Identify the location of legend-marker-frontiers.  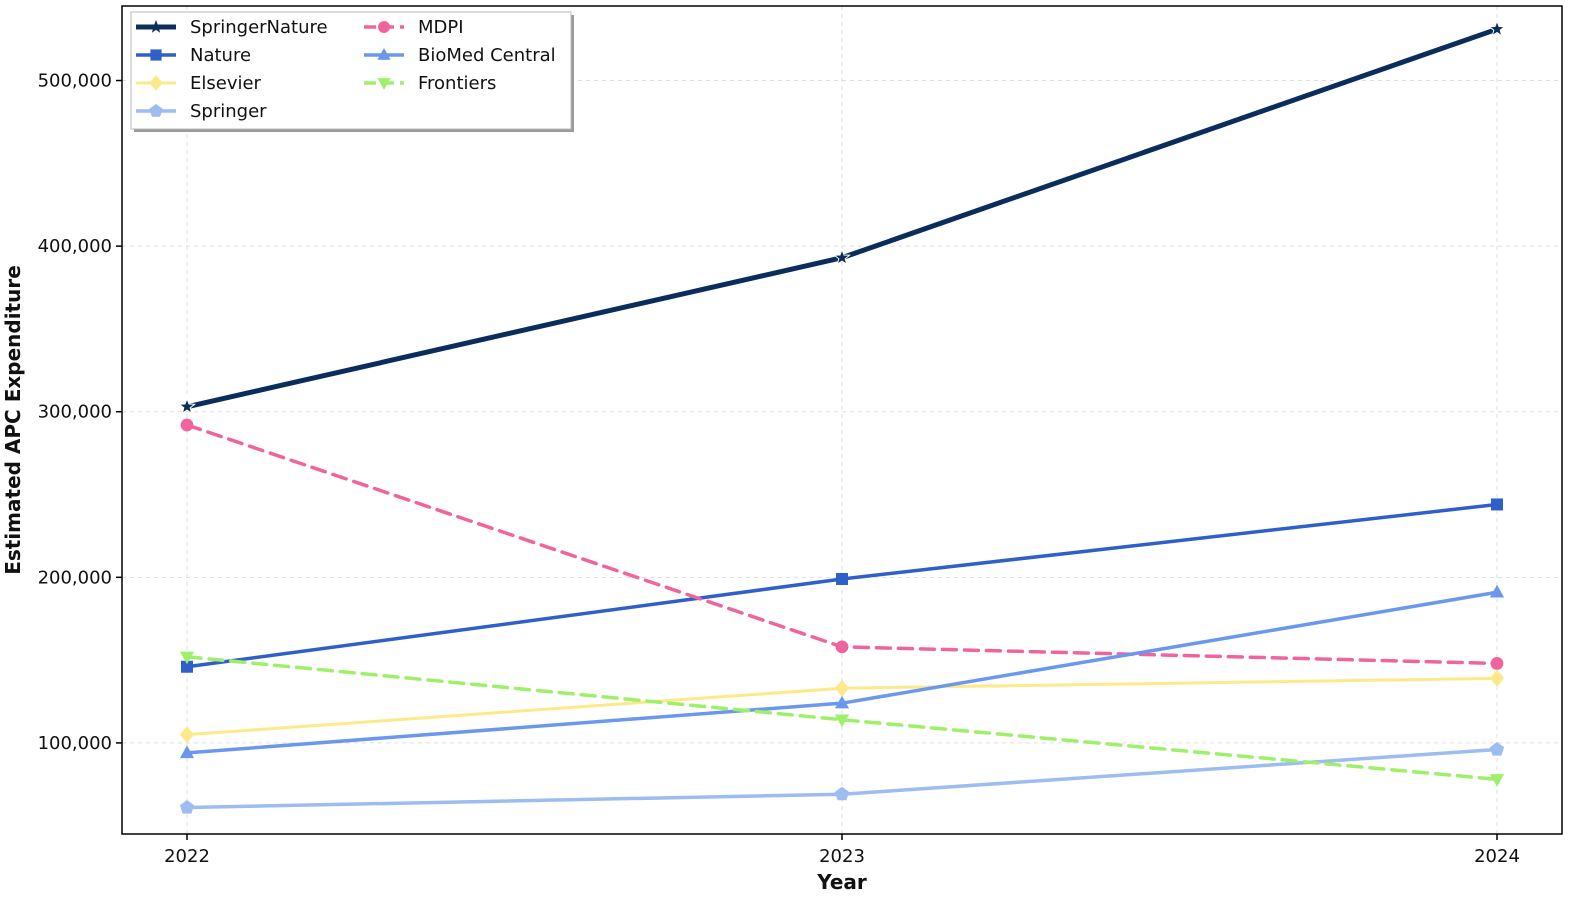
(384, 84).